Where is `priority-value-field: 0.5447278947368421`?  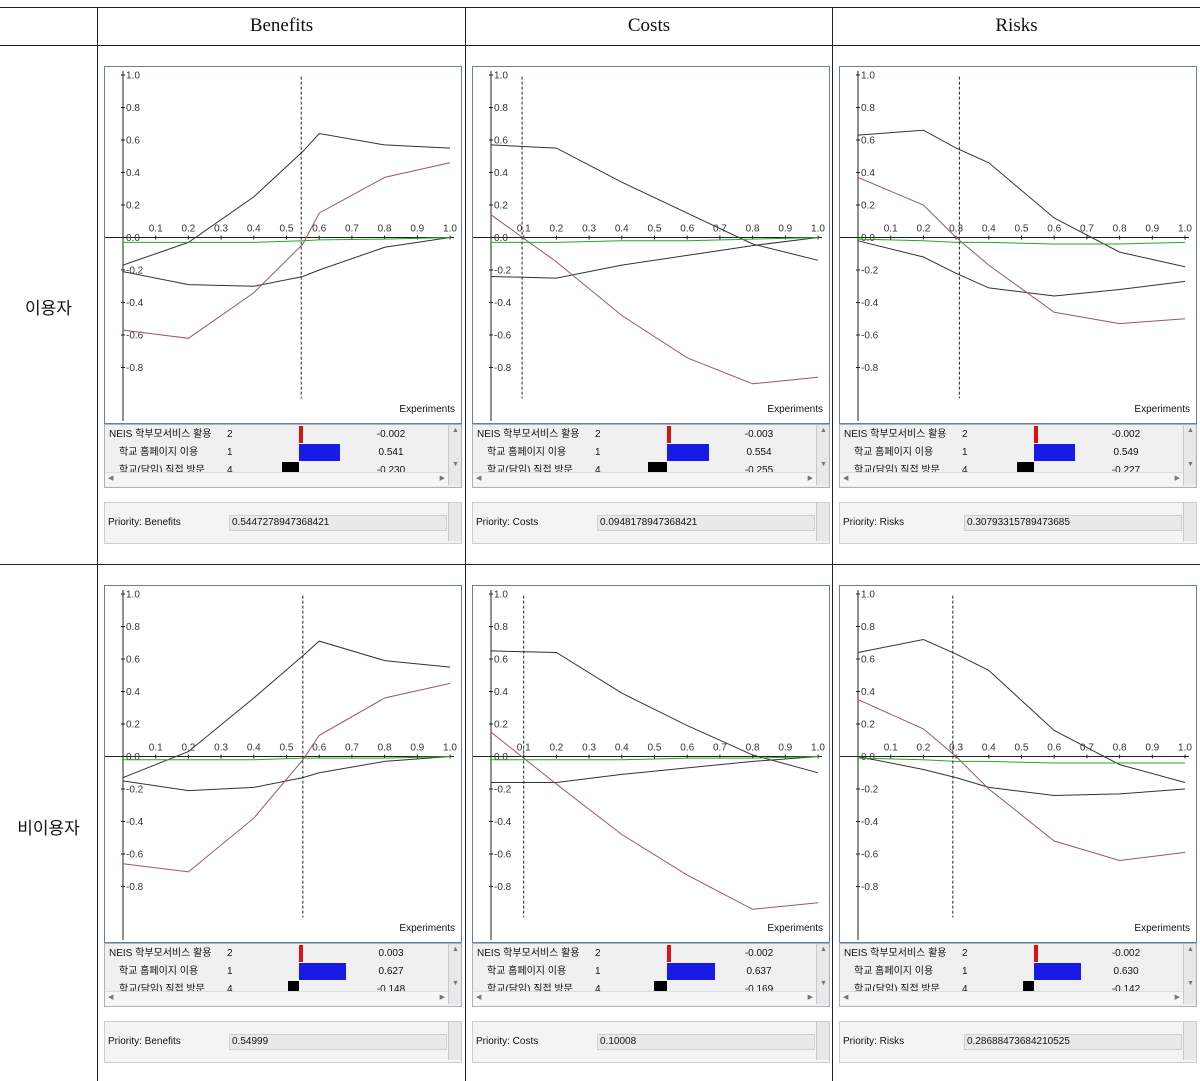
priority-value-field: 0.5447278947368421 is located at coordinates (338, 523).